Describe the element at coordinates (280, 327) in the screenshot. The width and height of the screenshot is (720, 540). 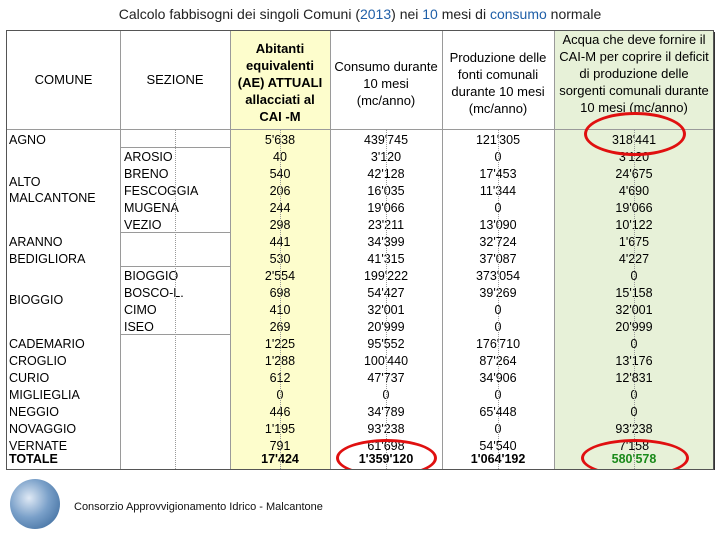
I see `cell-abitanti: 269` at that location.